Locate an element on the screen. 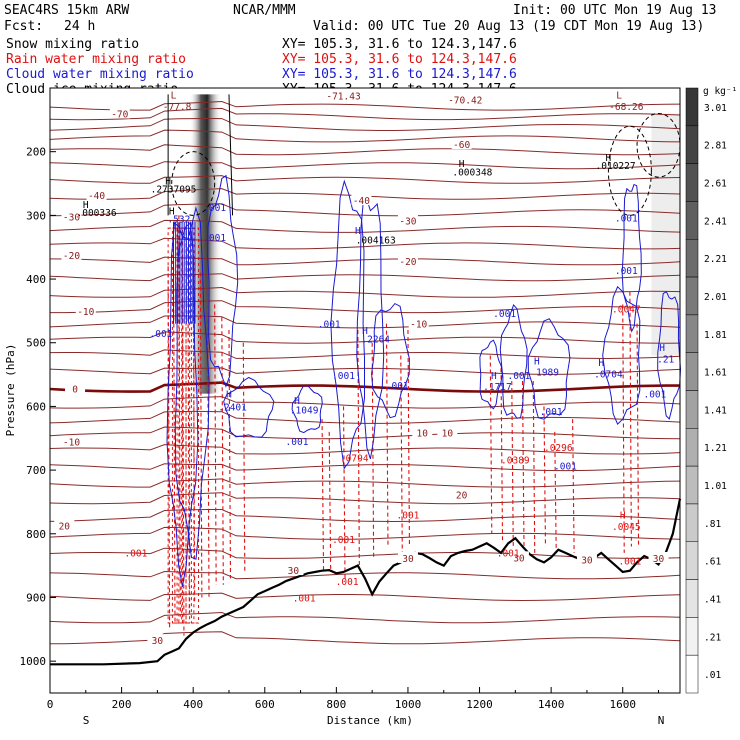 The image size is (740, 740). y-tick-label: 500 is located at coordinates (36, 343).